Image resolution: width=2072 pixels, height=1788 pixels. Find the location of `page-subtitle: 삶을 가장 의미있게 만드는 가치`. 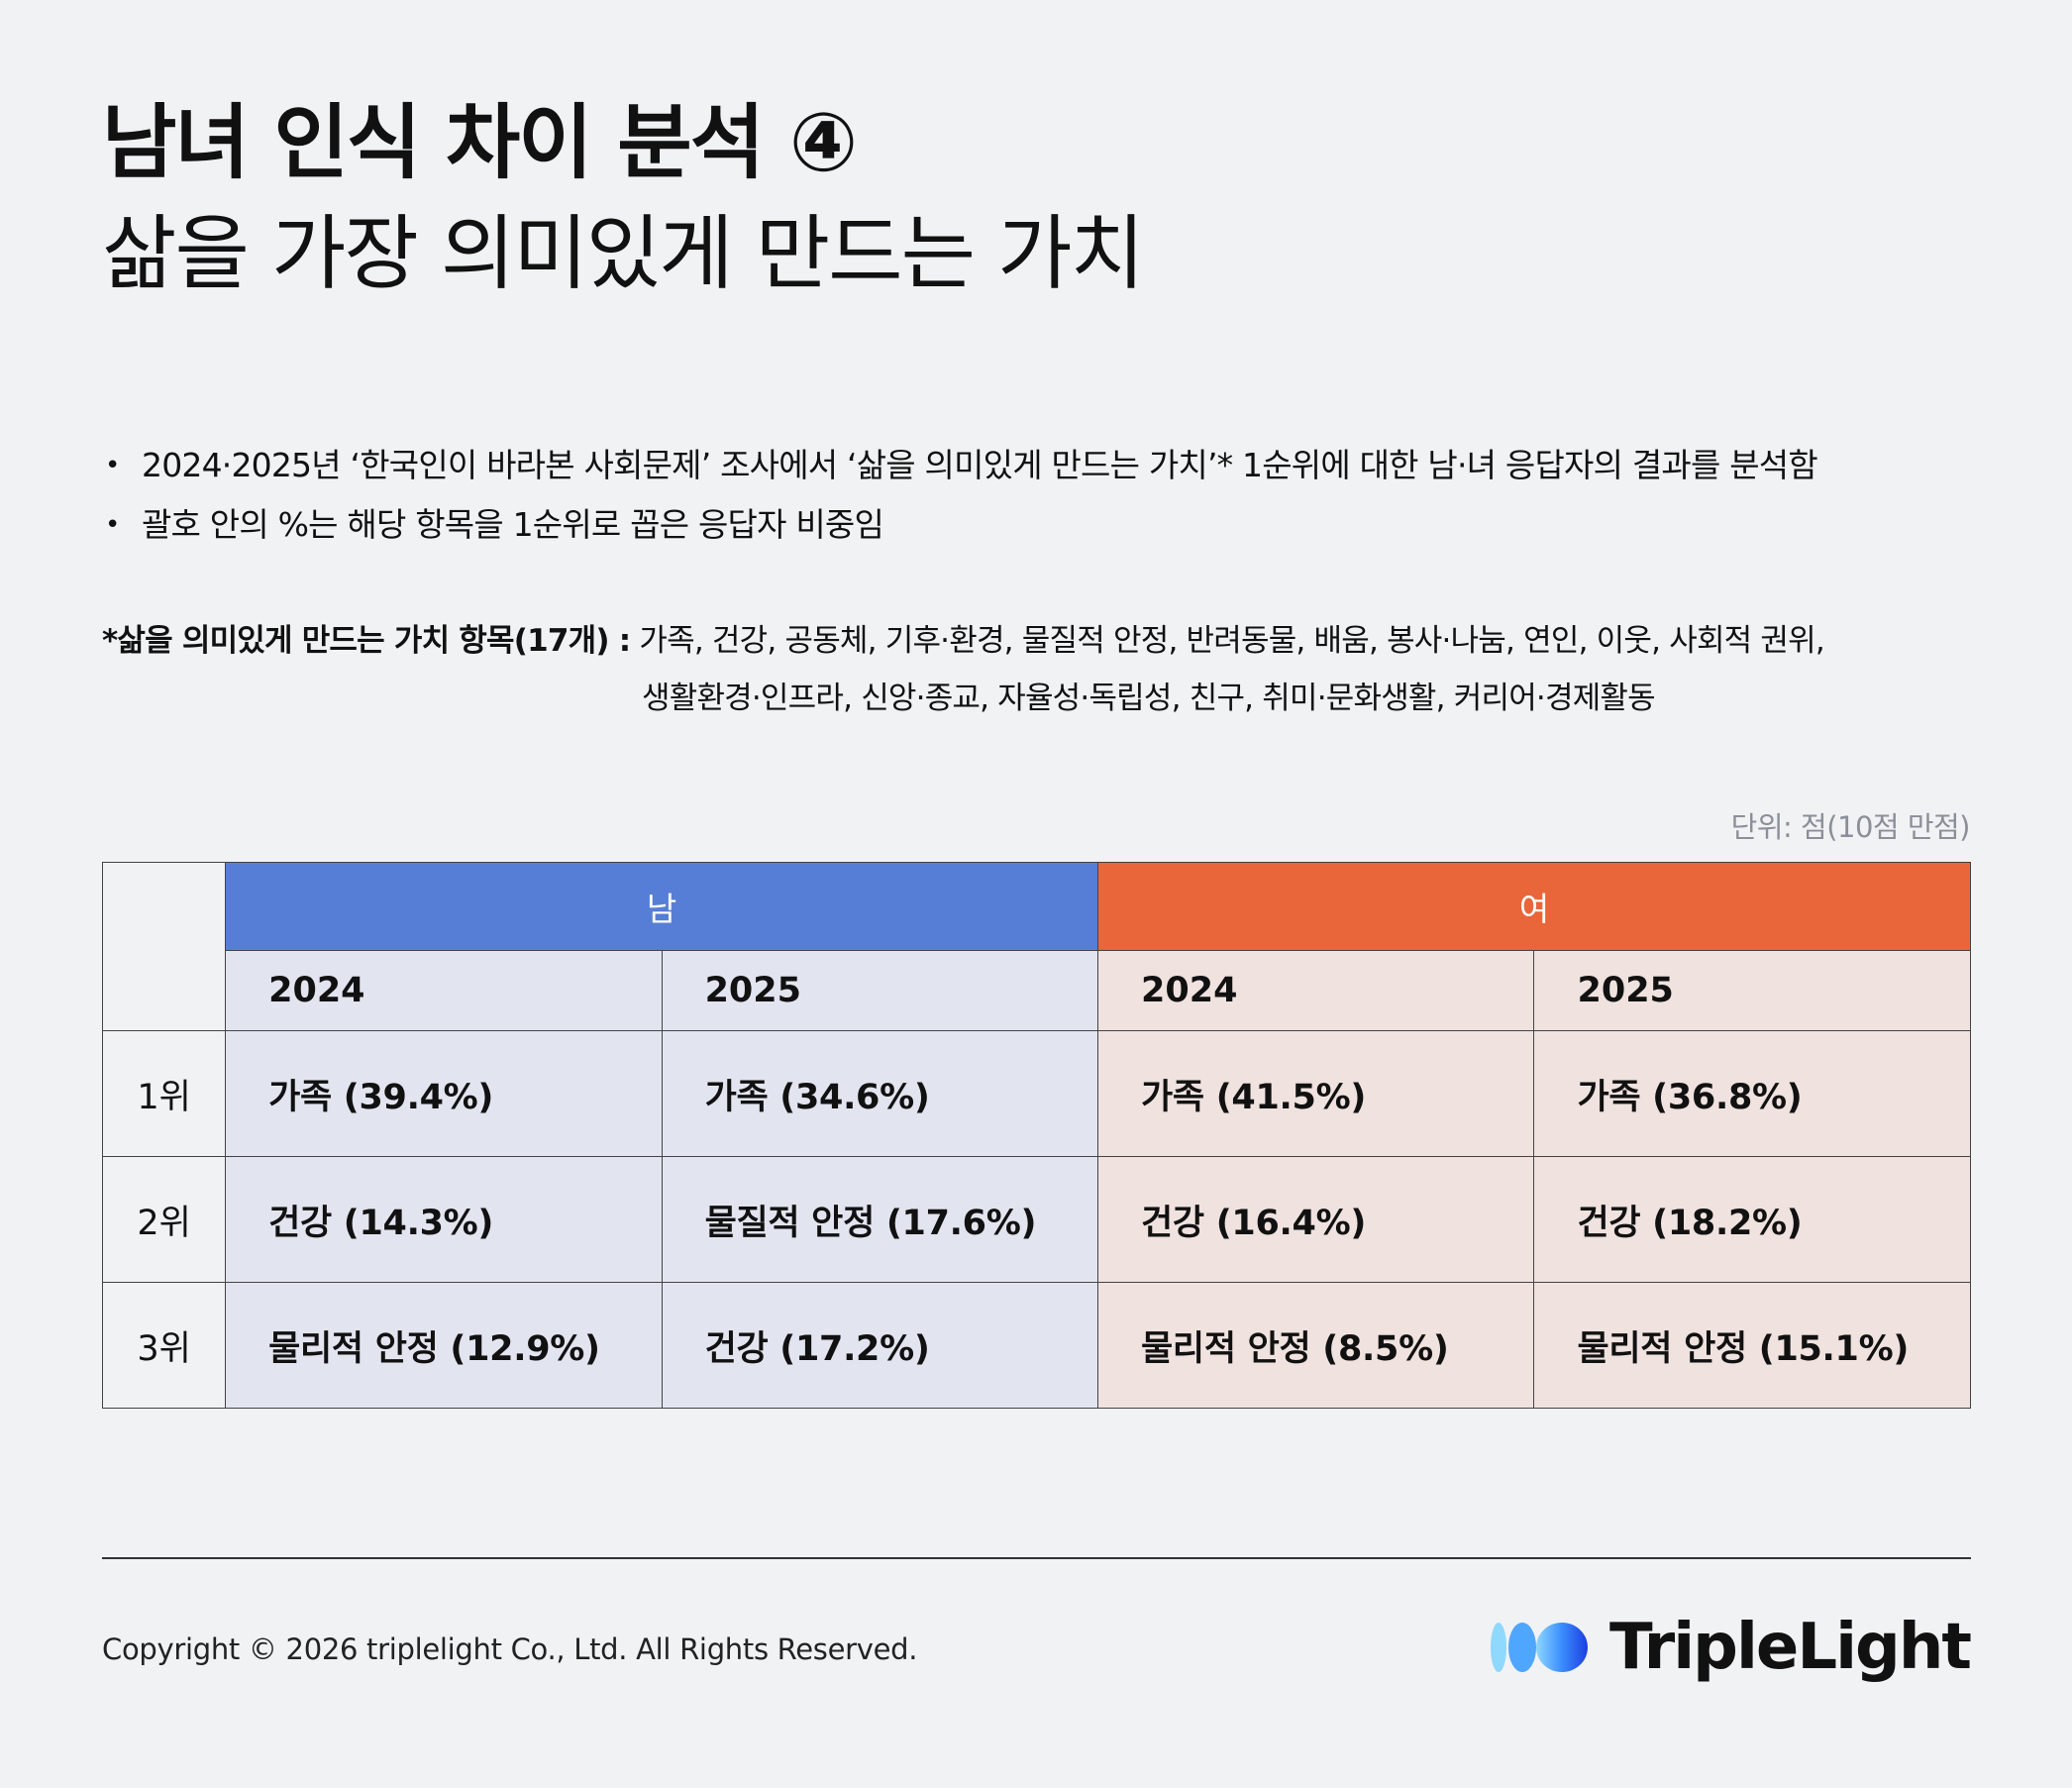

page-subtitle: 삶을 가장 의미있게 만드는 가치 is located at coordinates (624, 254).